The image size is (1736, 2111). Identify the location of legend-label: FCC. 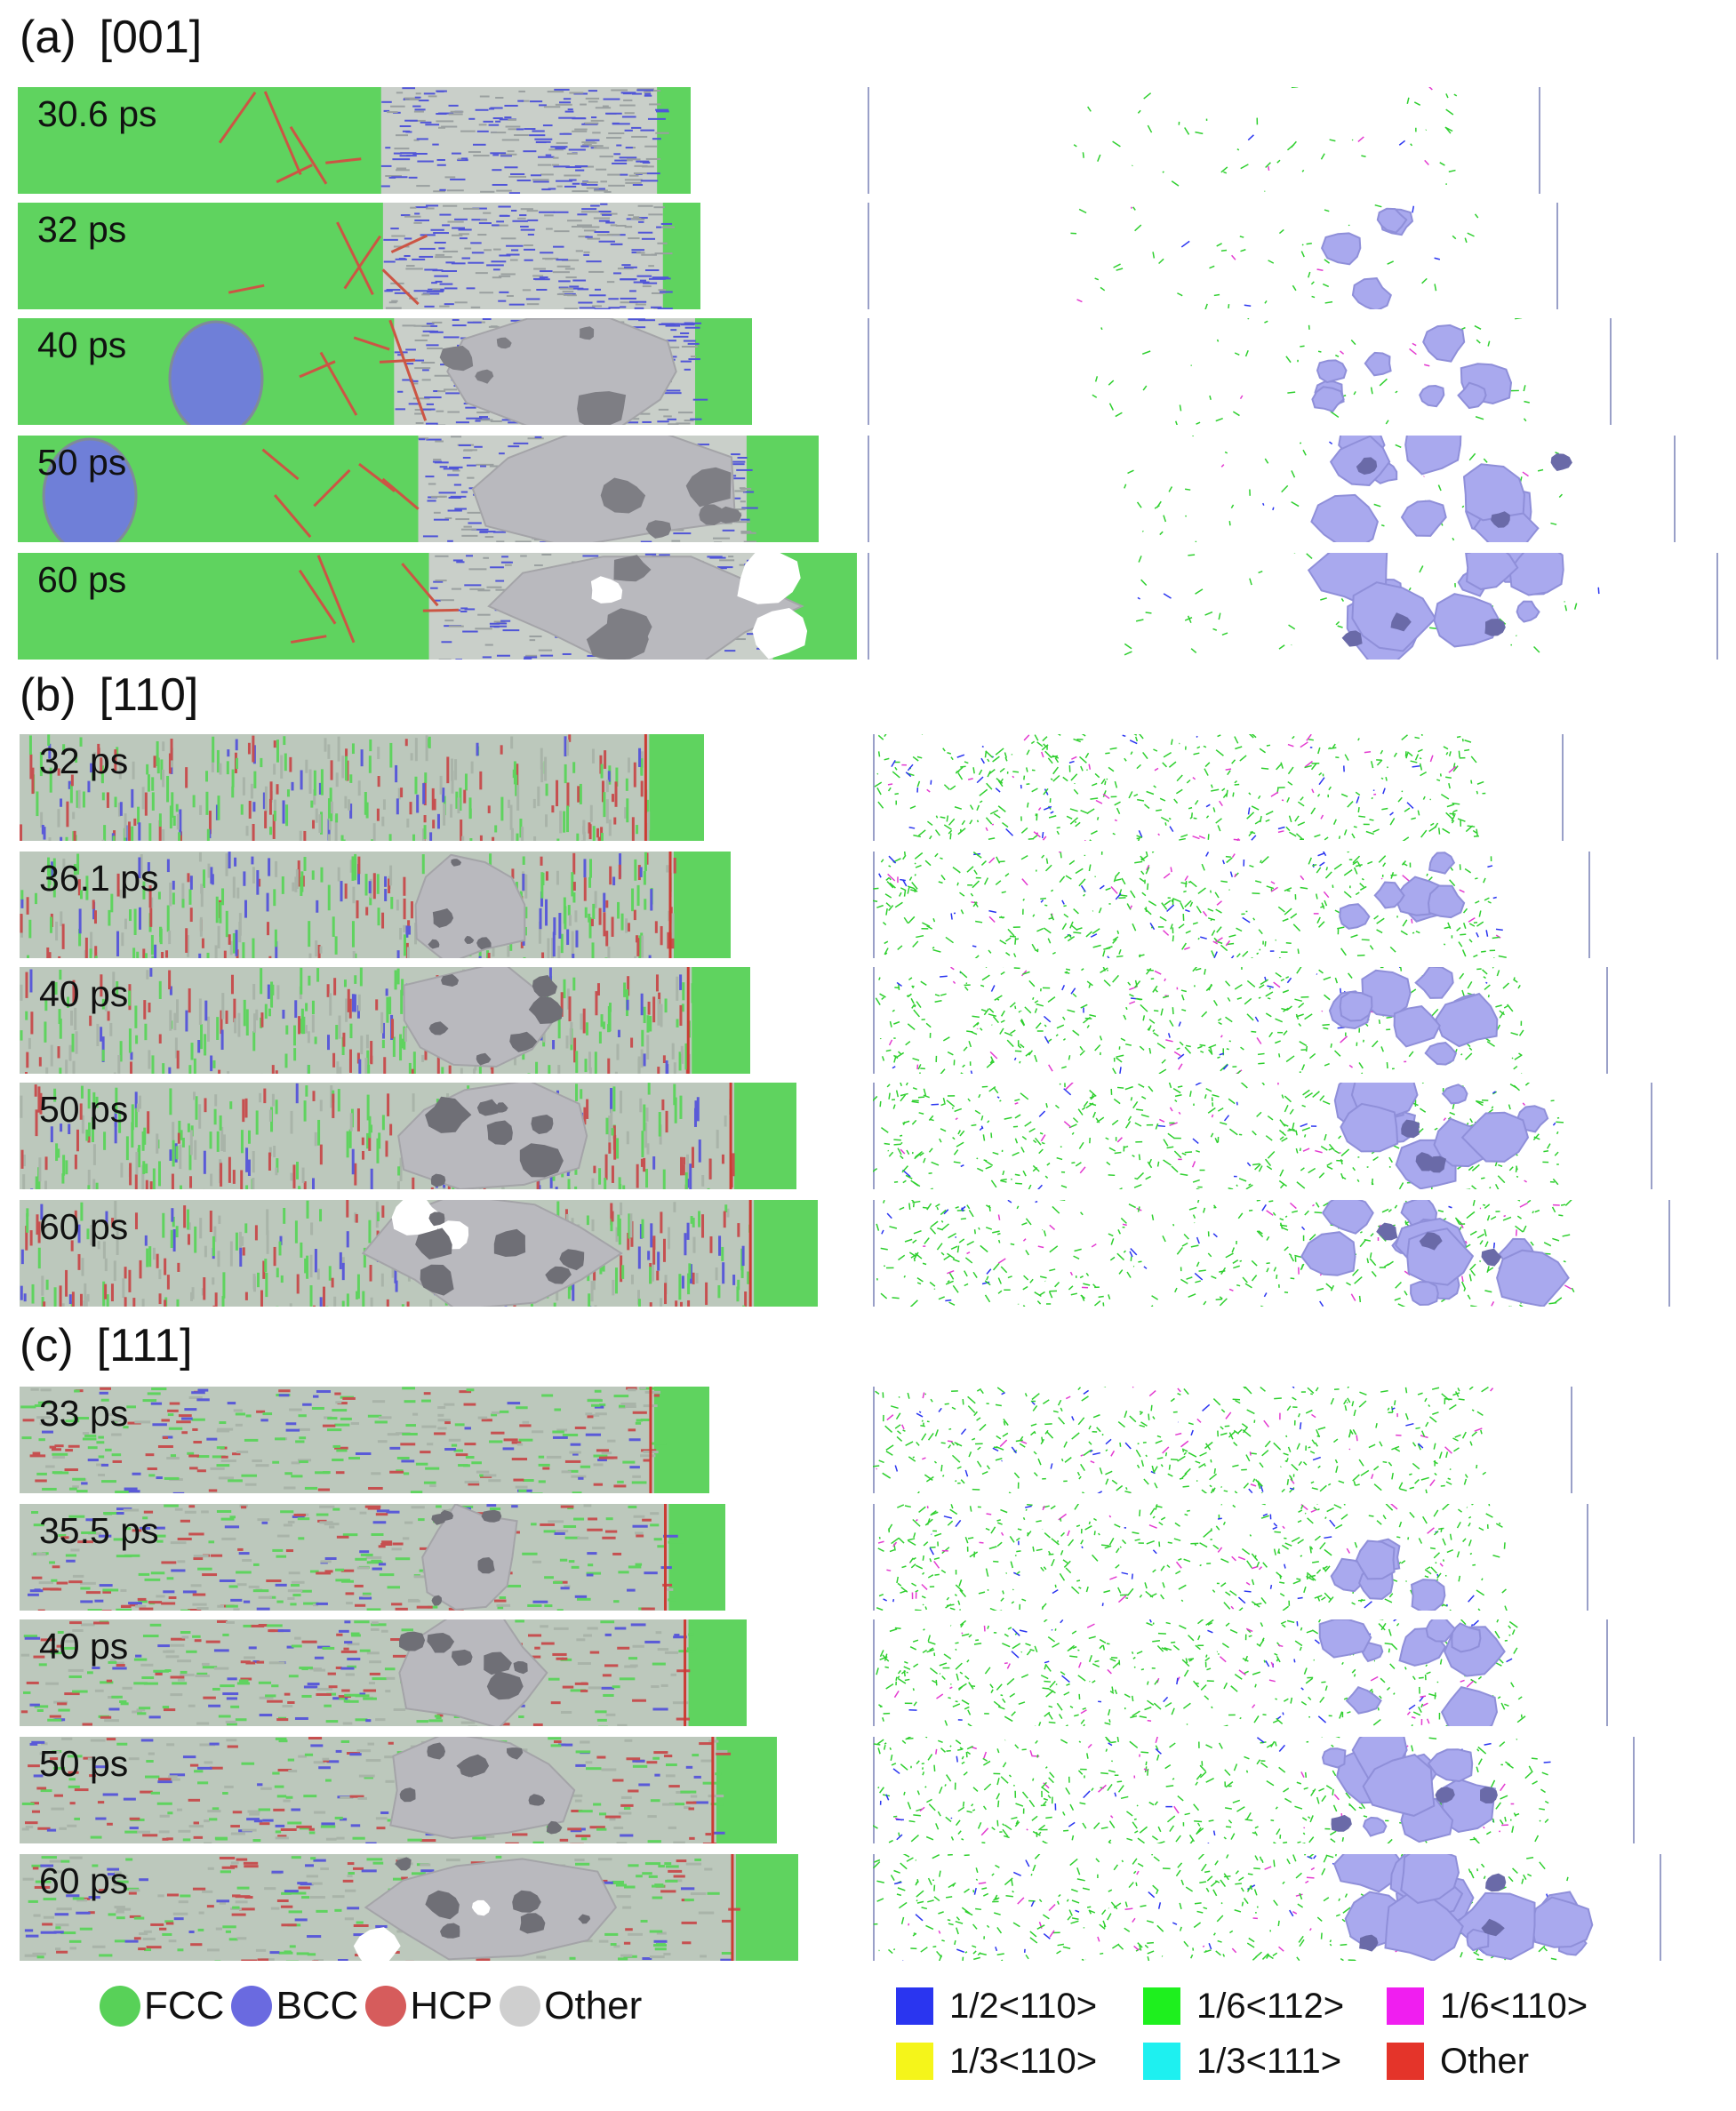
(184, 2005).